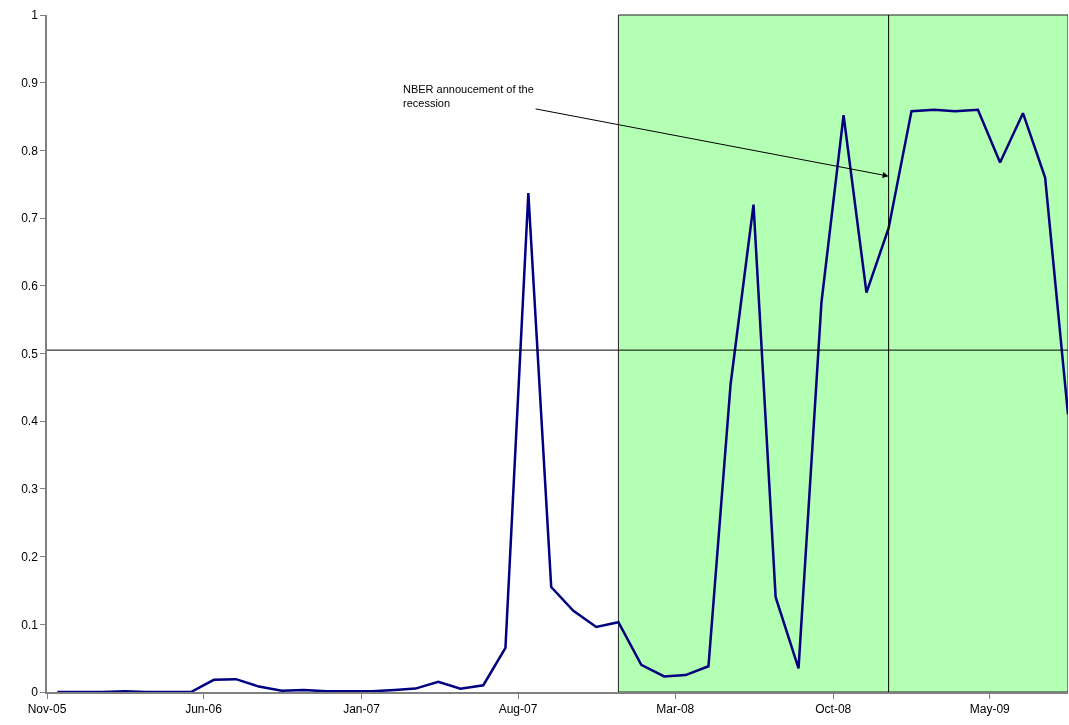 The image size is (1069, 725). What do you see at coordinates (30, 624) in the screenshot?
I see `y-tick-label: 0.1` at bounding box center [30, 624].